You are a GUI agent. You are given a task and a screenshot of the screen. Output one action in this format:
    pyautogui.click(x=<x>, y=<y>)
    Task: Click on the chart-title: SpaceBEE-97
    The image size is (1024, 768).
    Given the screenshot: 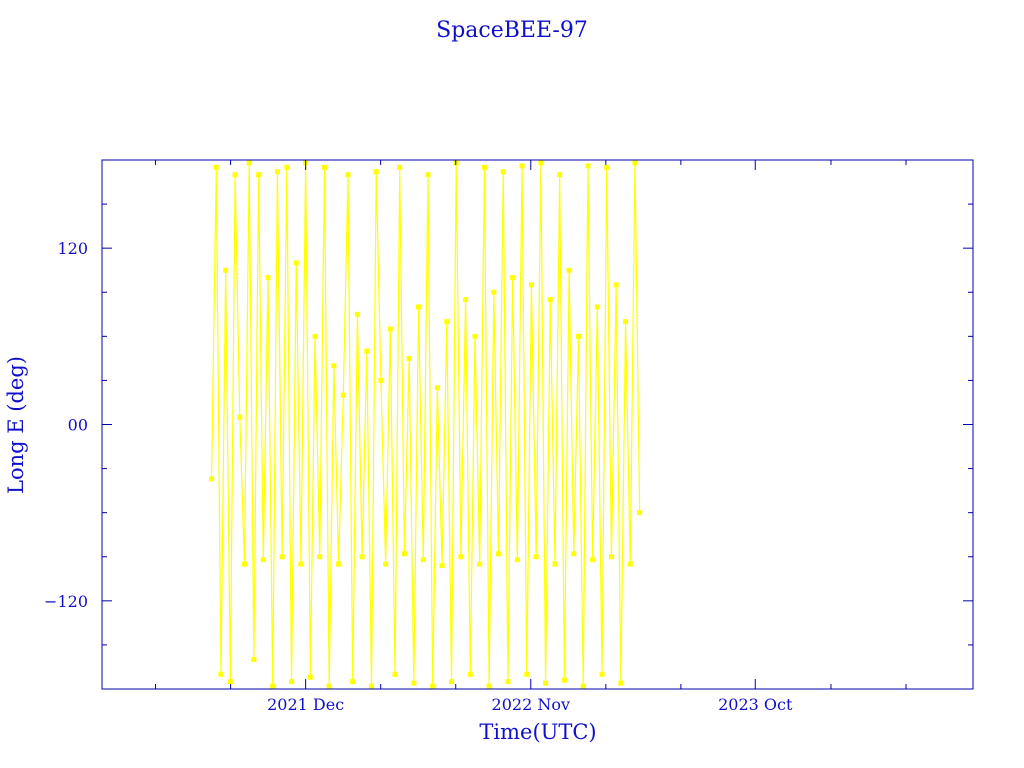 What is the action you would take?
    pyautogui.click(x=512, y=30)
    